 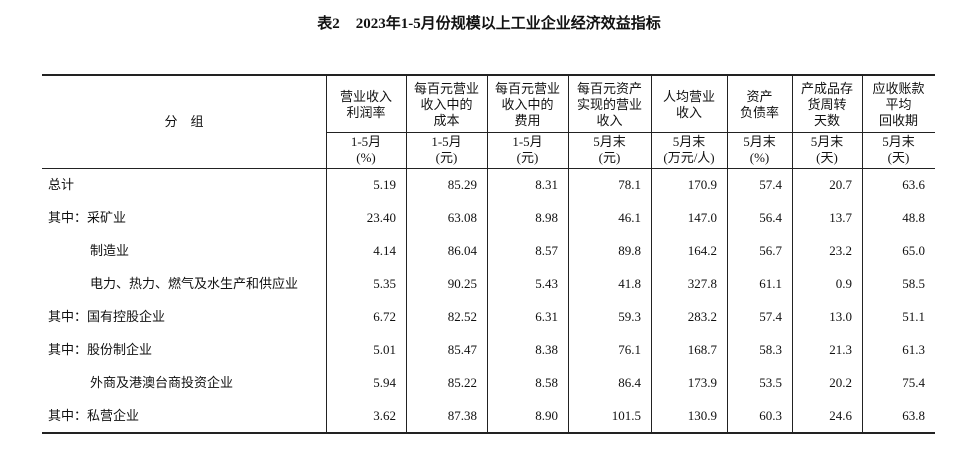 I want to click on cell-value: 20.7, so click(x=840, y=184).